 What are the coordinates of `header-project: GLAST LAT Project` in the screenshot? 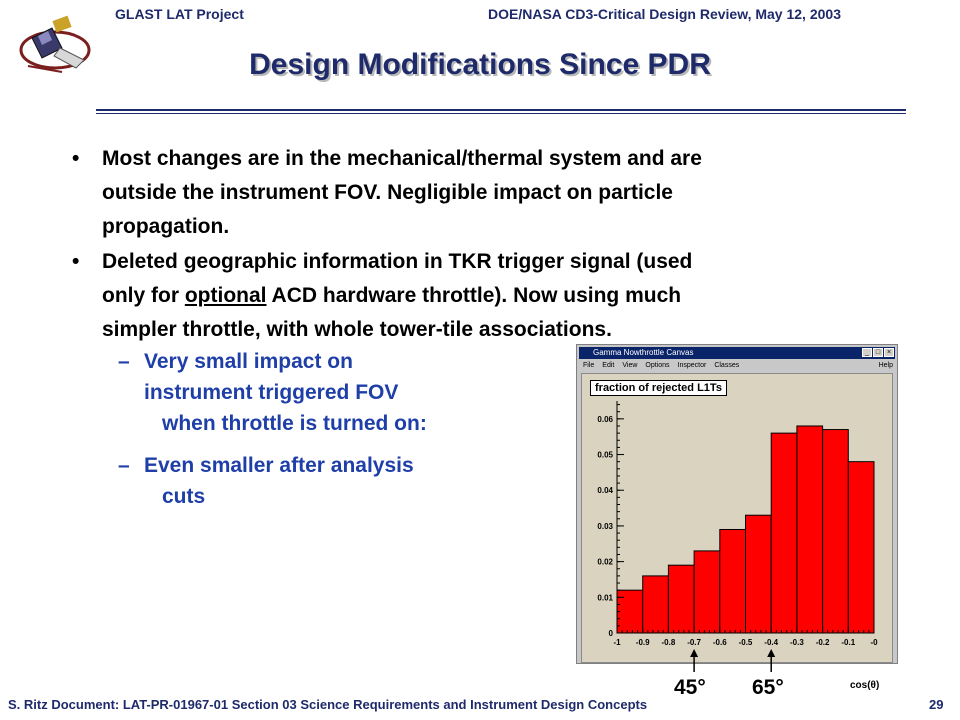 It's located at (179, 14).